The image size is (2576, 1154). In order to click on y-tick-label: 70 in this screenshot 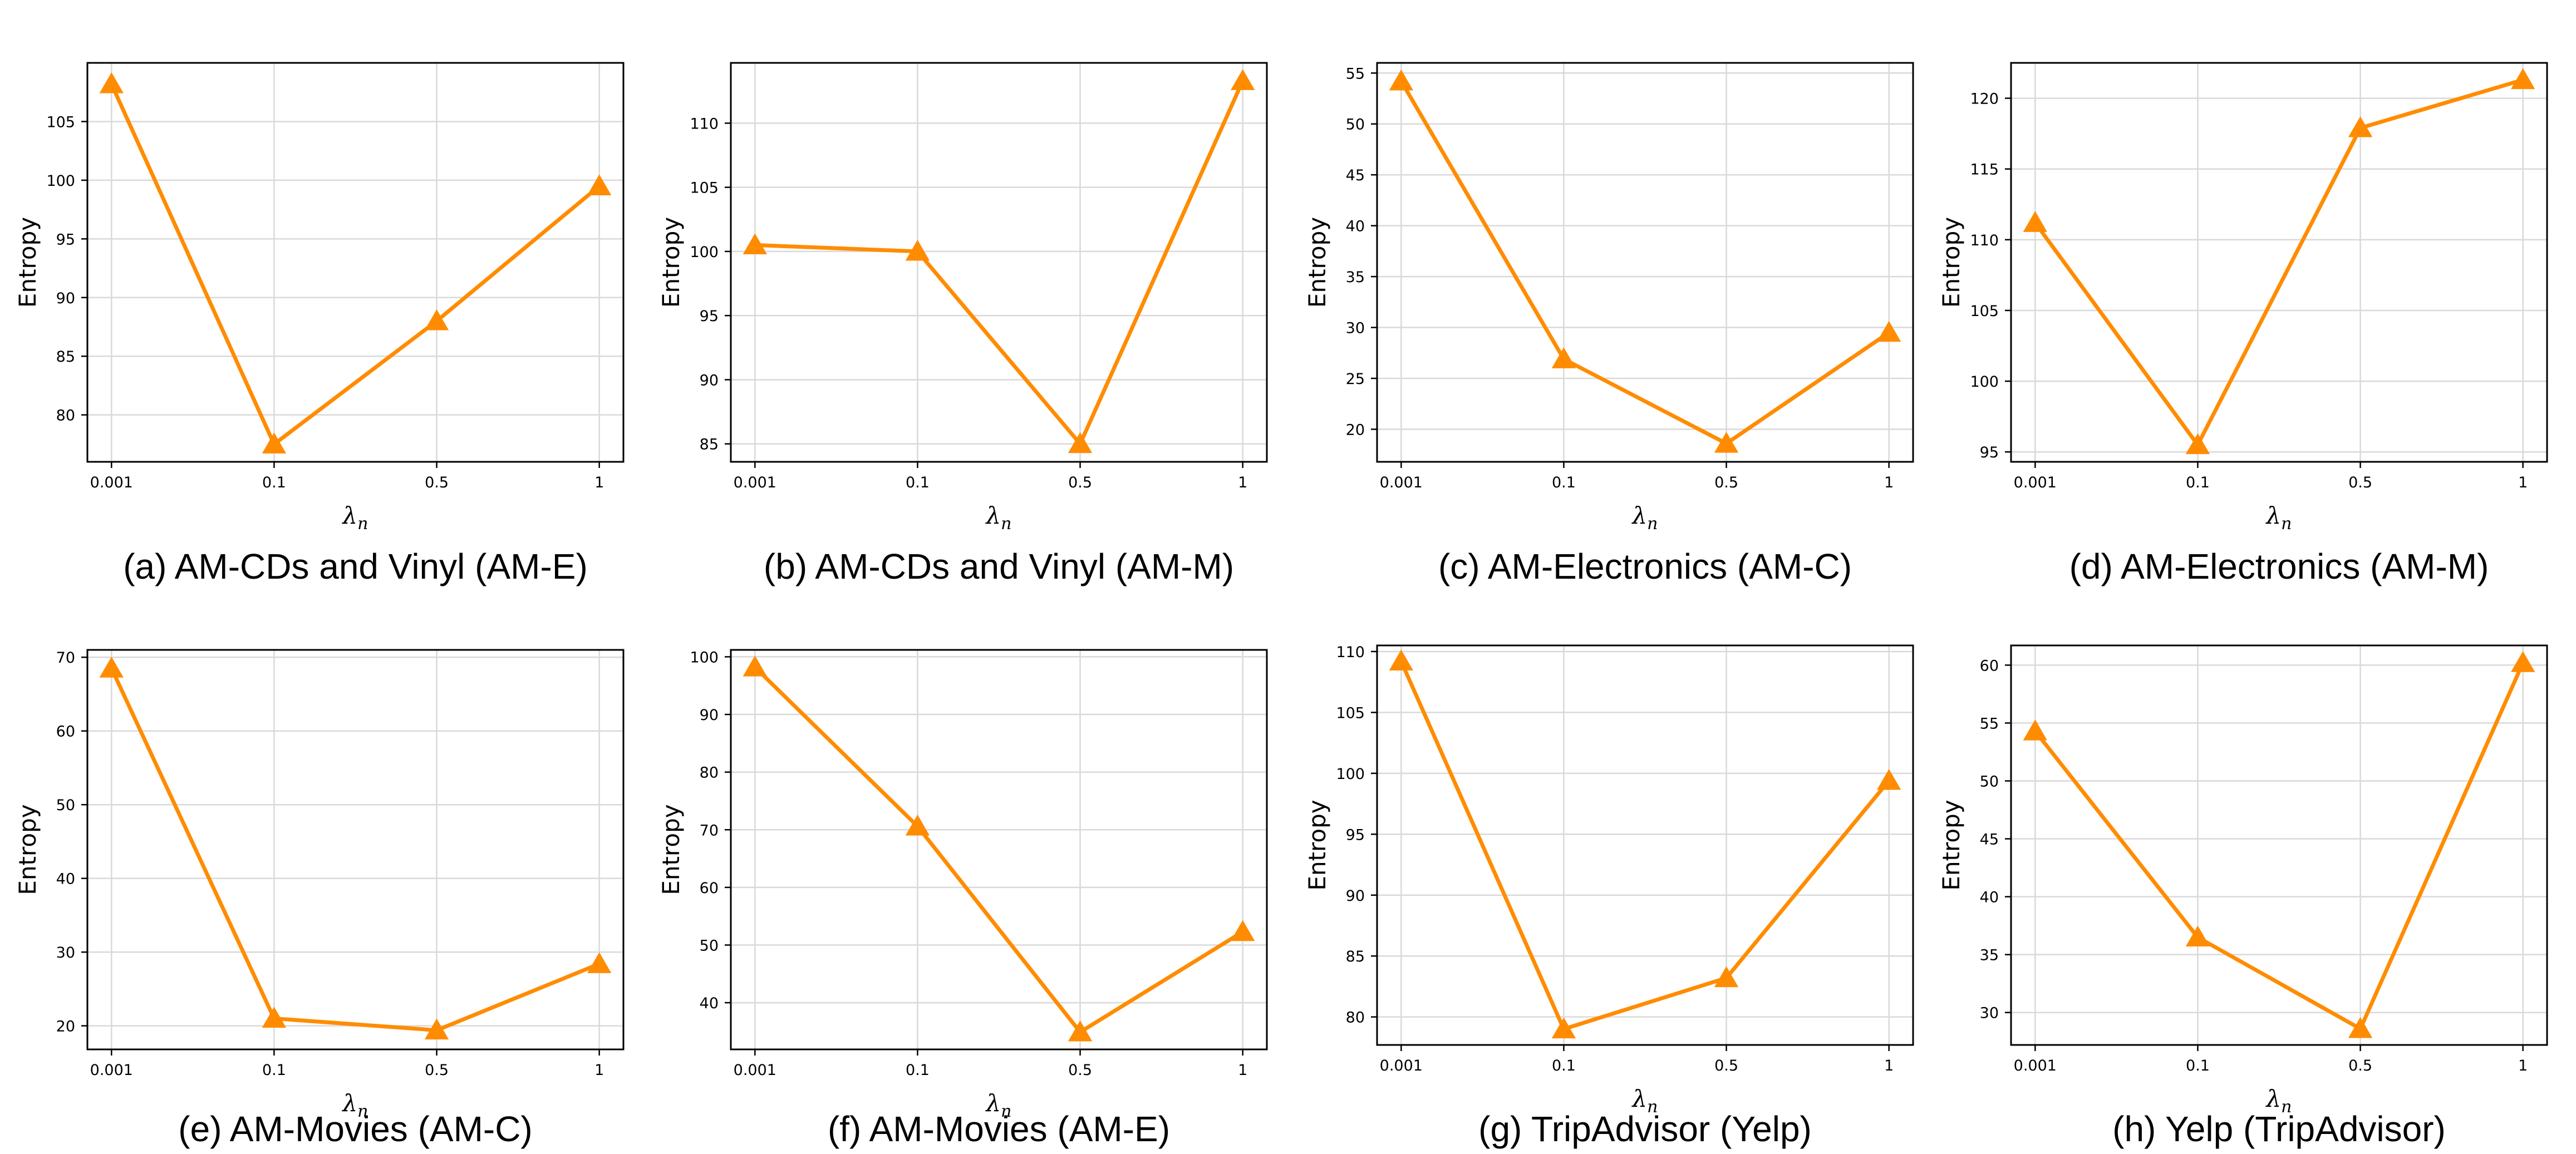, I will do `click(709, 830)`.